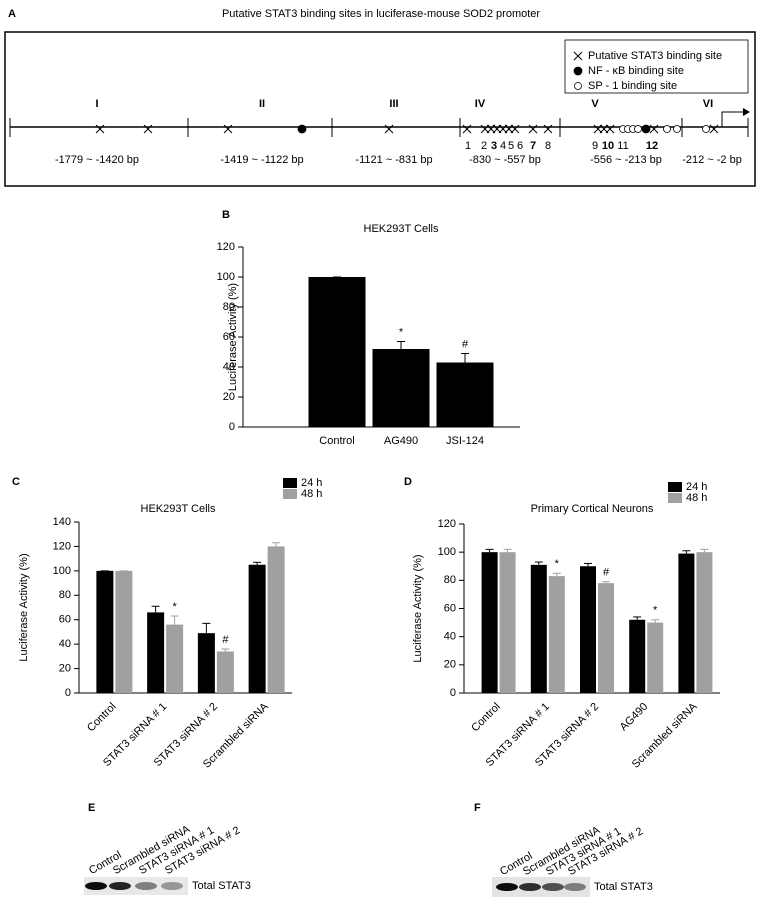 The width and height of the screenshot is (763, 900). Describe the element at coordinates (408, 482) in the screenshot. I see `panel-letter: D` at that location.